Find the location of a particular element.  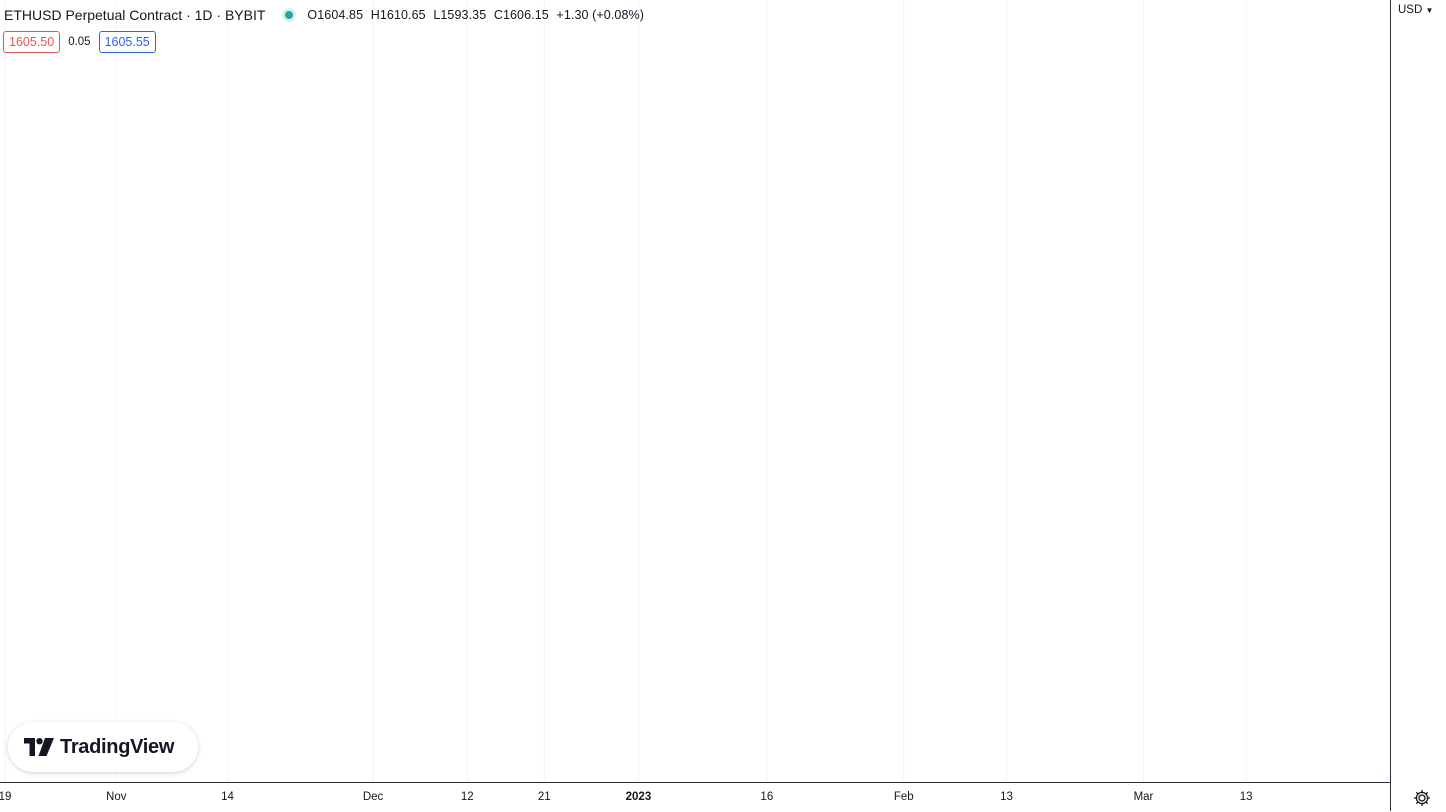

time-tick-label: 14 is located at coordinates (227, 797).